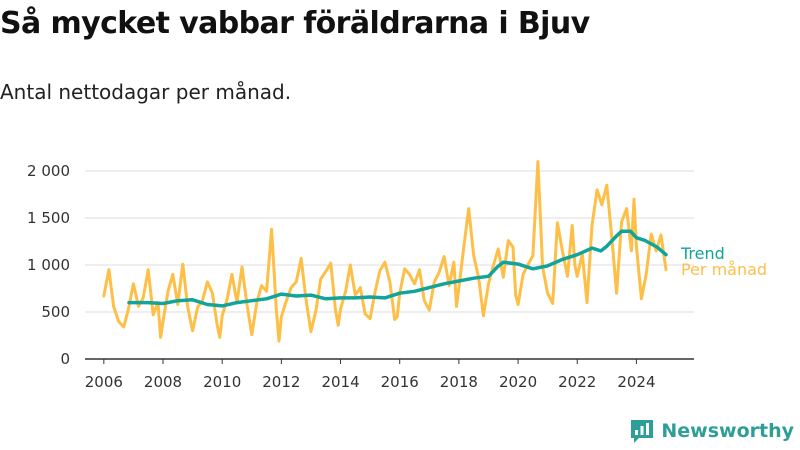 The image size is (800, 450). I want to click on x-tick-label: 2018, so click(459, 382).